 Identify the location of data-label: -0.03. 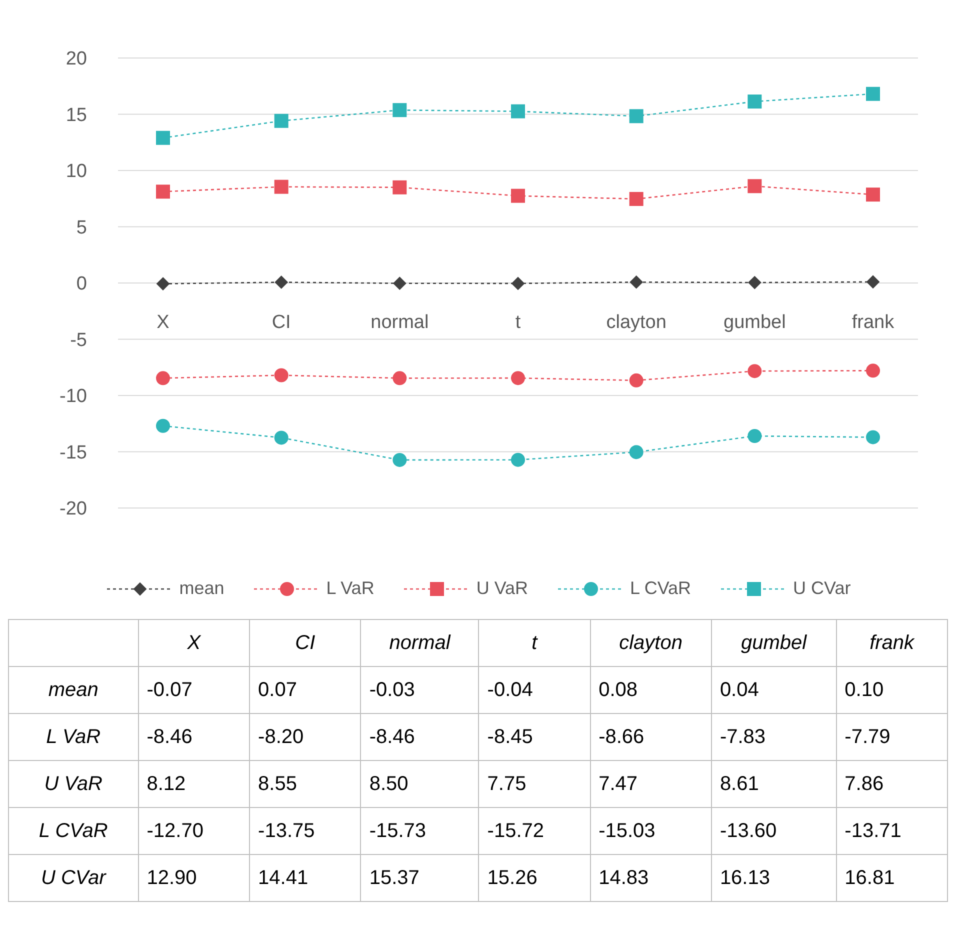
(419, 690).